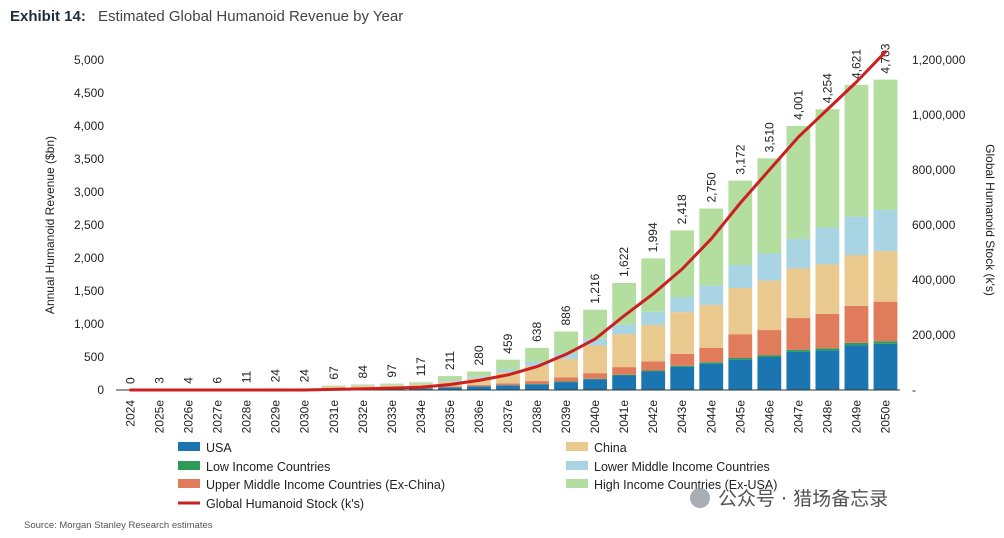 This screenshot has width=1004, height=538. Describe the element at coordinates (392, 417) in the screenshot. I see `x-tick-label: 2033e` at that location.